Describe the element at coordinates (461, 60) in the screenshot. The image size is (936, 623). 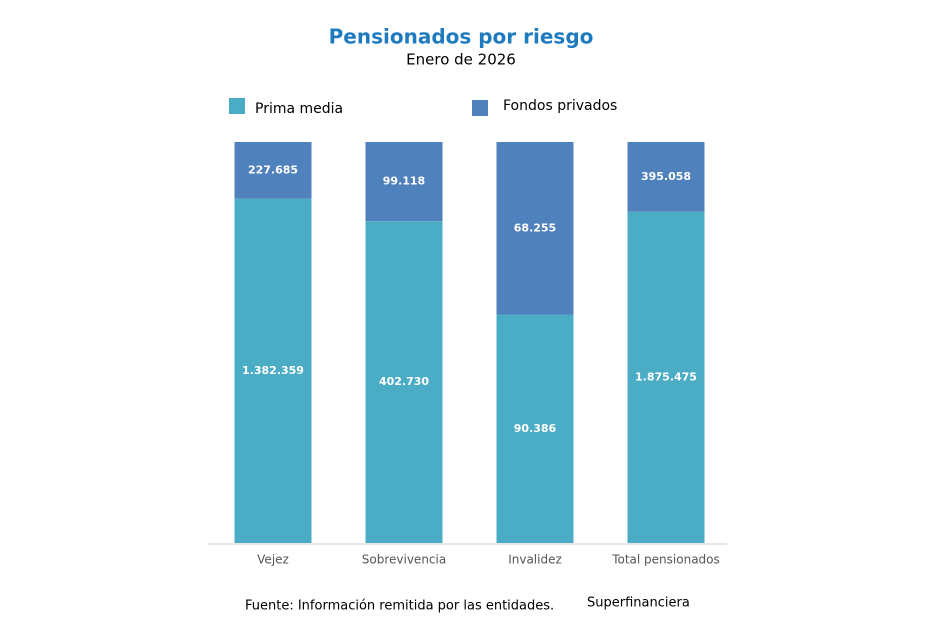
I see `chart-subtitle: Enero de 2026` at that location.